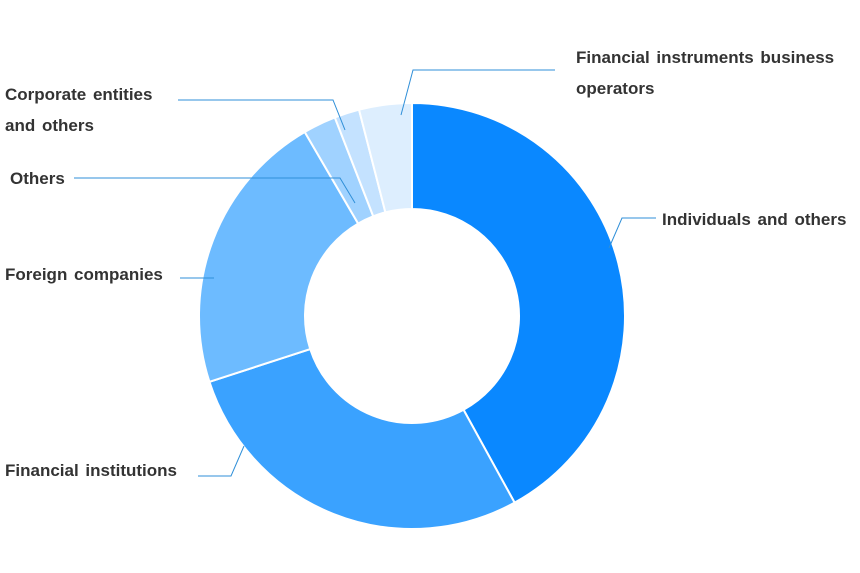 The image size is (860, 573). What do you see at coordinates (91, 470) in the screenshot?
I see `label-financial-institutions: Financial institutions` at bounding box center [91, 470].